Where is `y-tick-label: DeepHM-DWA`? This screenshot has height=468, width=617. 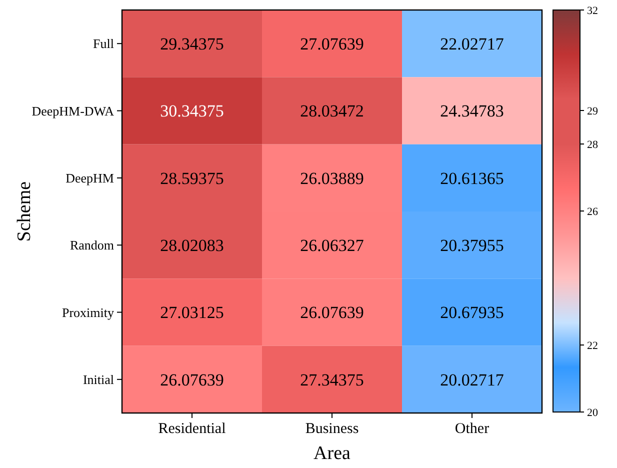 y-tick-label: DeepHM-DWA is located at coordinates (73, 110).